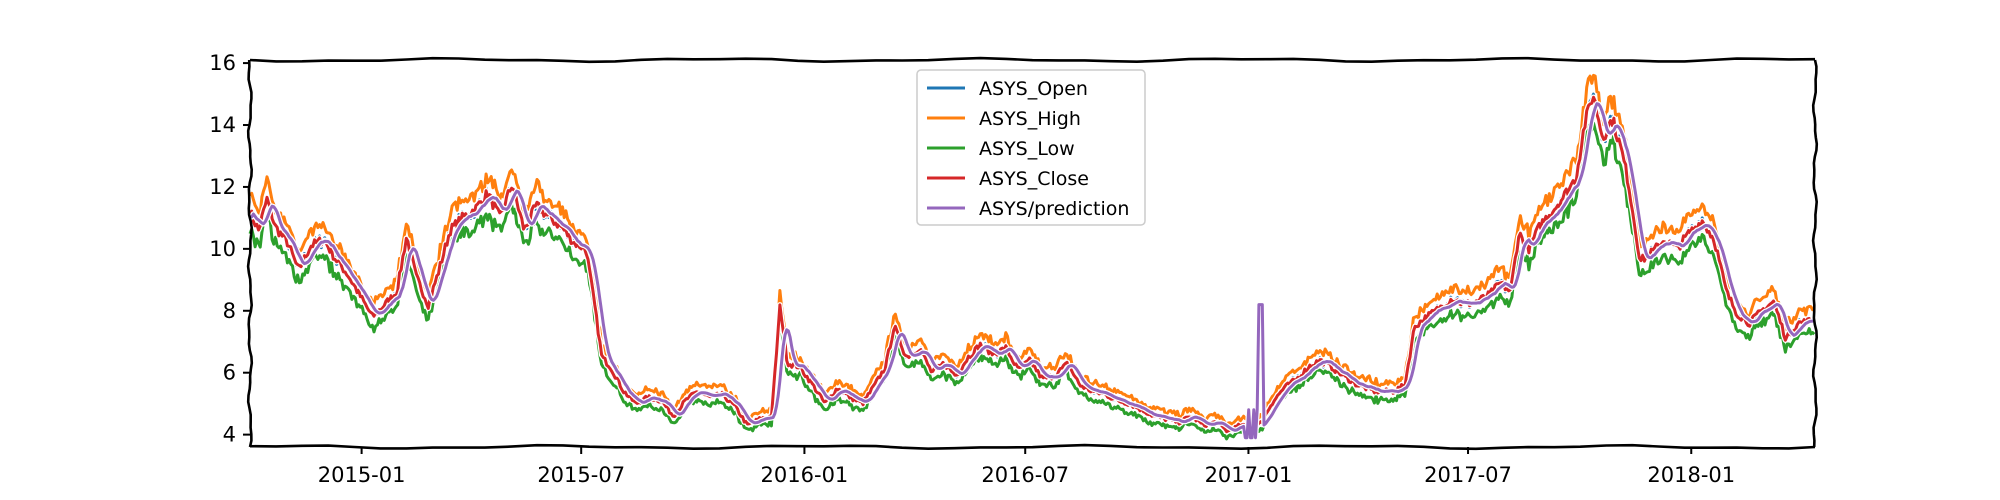 This screenshot has width=2000, height=500. What do you see at coordinates (222, 63) in the screenshot?
I see `y-tick-label: 16` at bounding box center [222, 63].